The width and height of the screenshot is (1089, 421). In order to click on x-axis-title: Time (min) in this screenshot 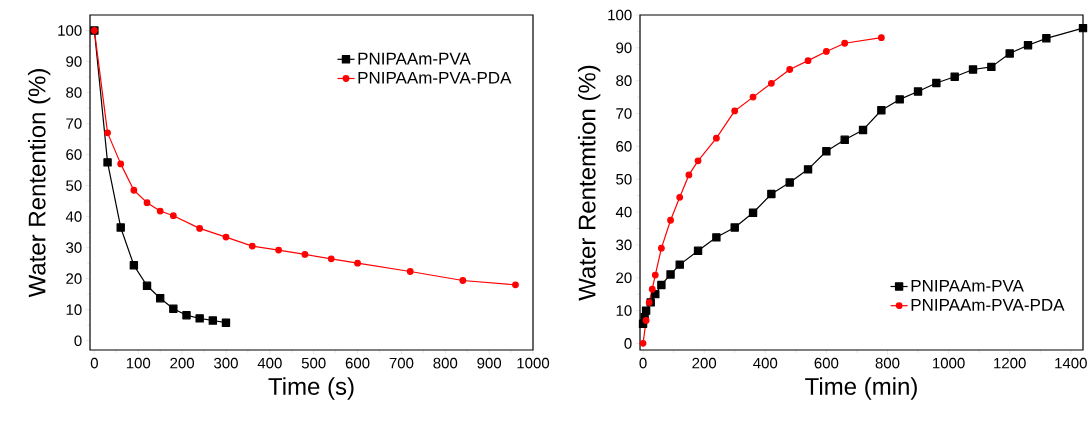, I will do `click(861, 388)`.